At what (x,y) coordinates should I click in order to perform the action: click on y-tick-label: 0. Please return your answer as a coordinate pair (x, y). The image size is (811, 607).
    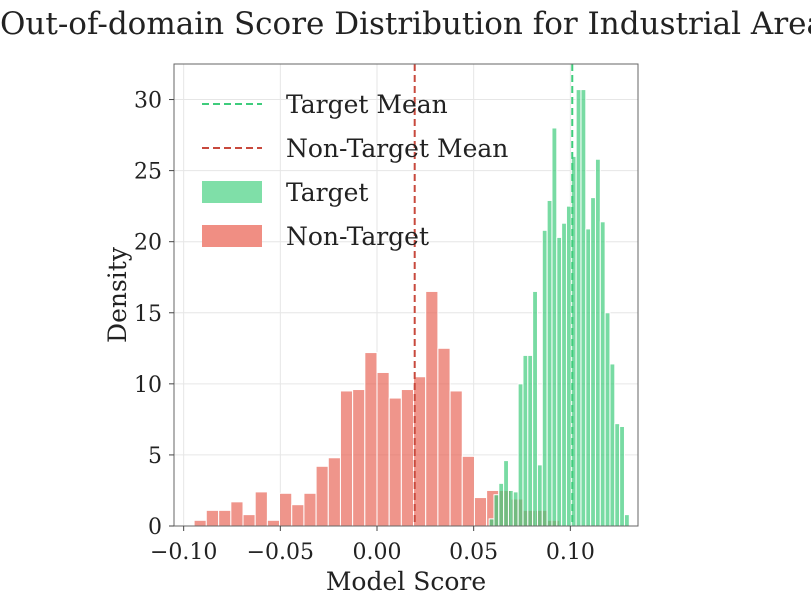
    Looking at the image, I should click on (155, 527).